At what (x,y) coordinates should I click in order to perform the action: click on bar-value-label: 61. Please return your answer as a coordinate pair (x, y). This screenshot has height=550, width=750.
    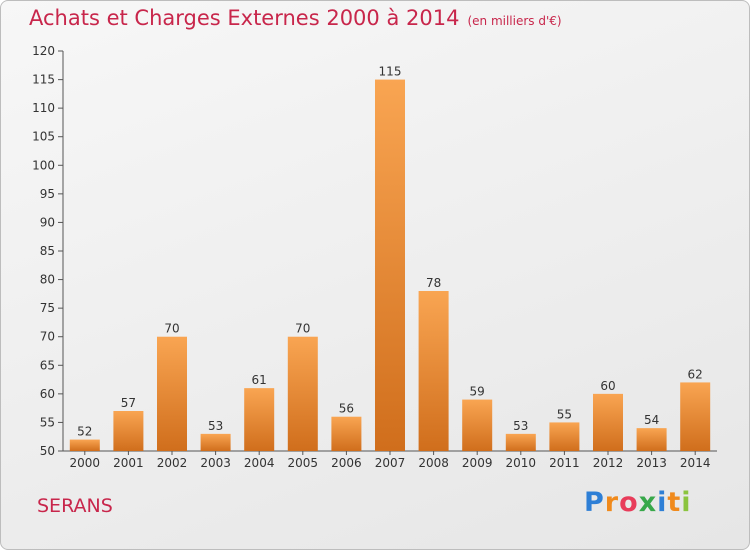
    Looking at the image, I should click on (259, 380).